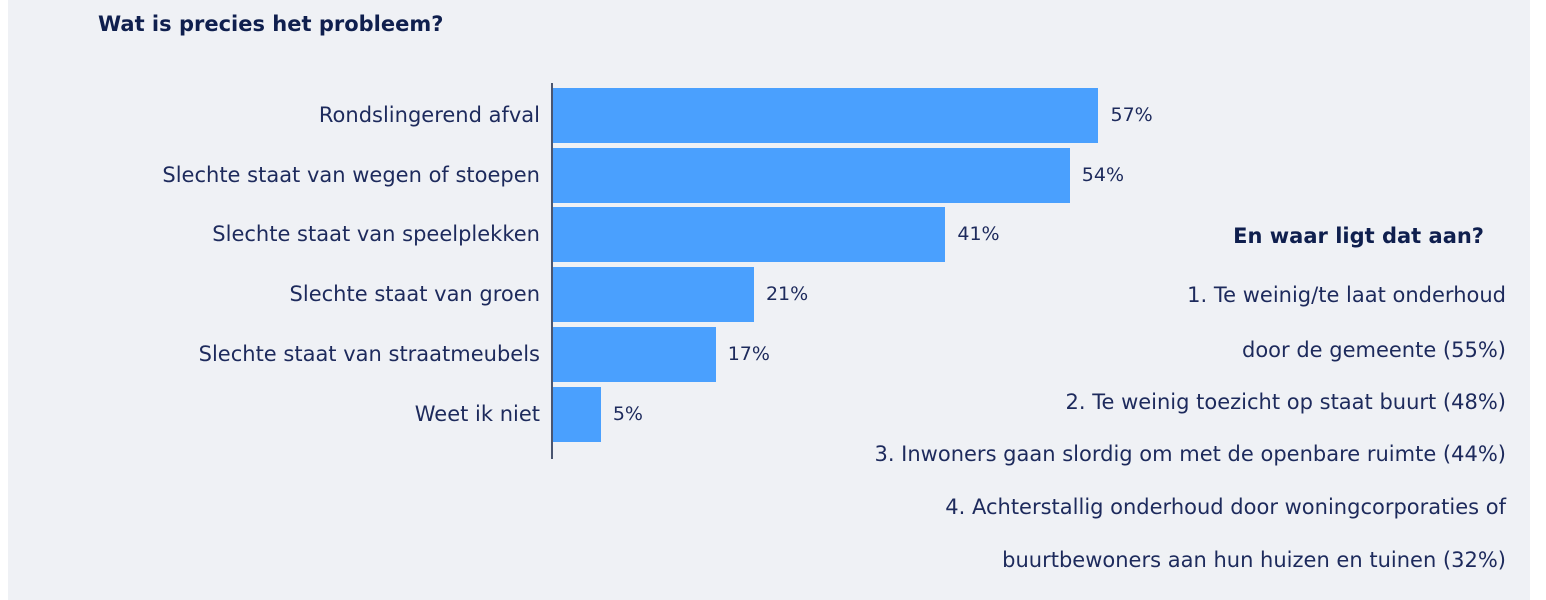  What do you see at coordinates (1346, 295) in the screenshot?
I see `reason-line: 1. Te weinig/te laat onderhoud` at bounding box center [1346, 295].